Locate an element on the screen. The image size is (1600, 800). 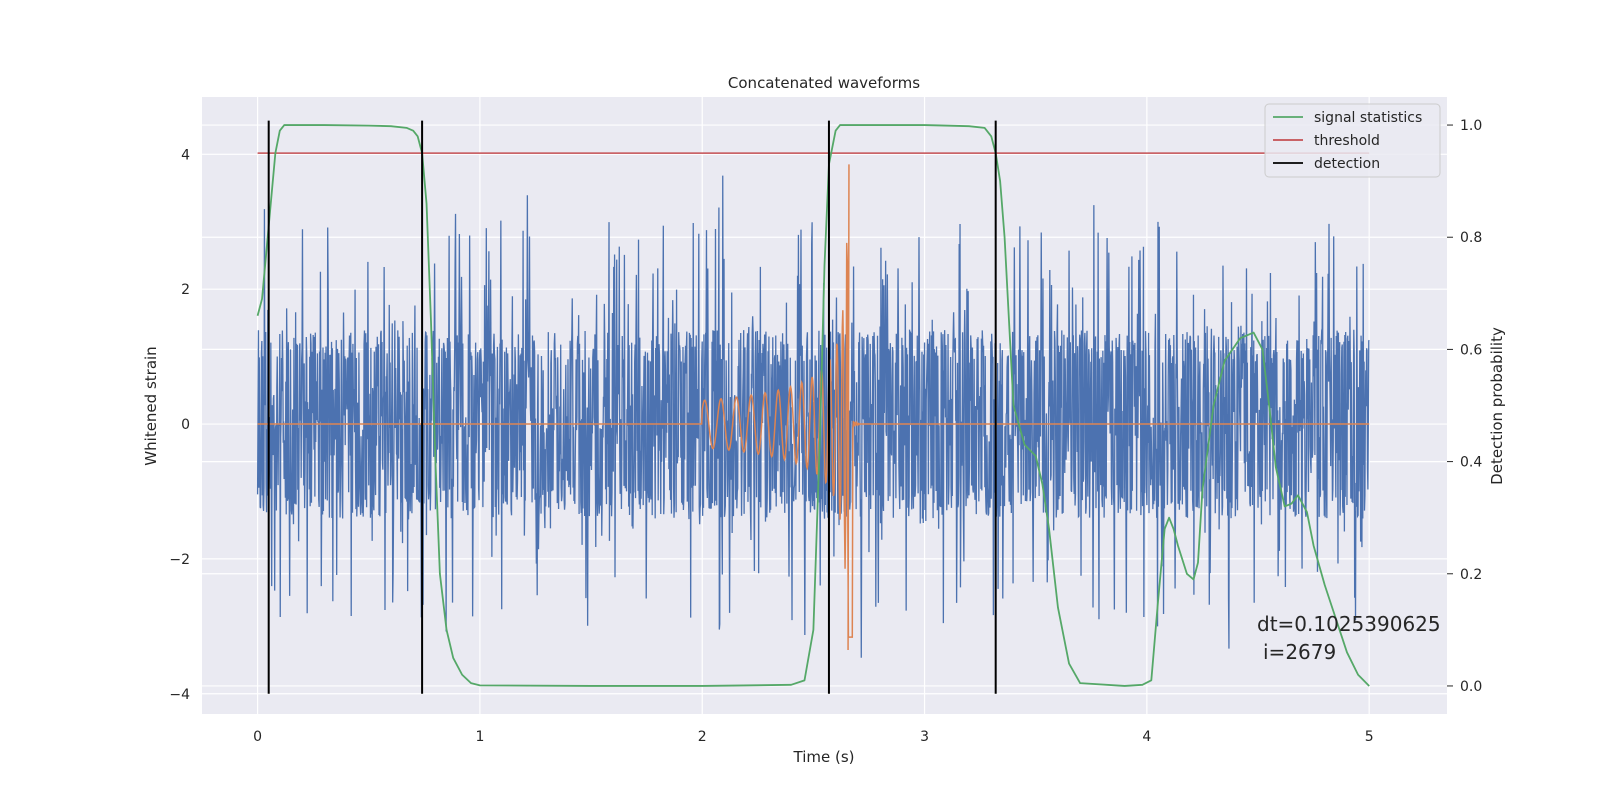
legend-label-threshold: threshold is located at coordinates (1347, 141).